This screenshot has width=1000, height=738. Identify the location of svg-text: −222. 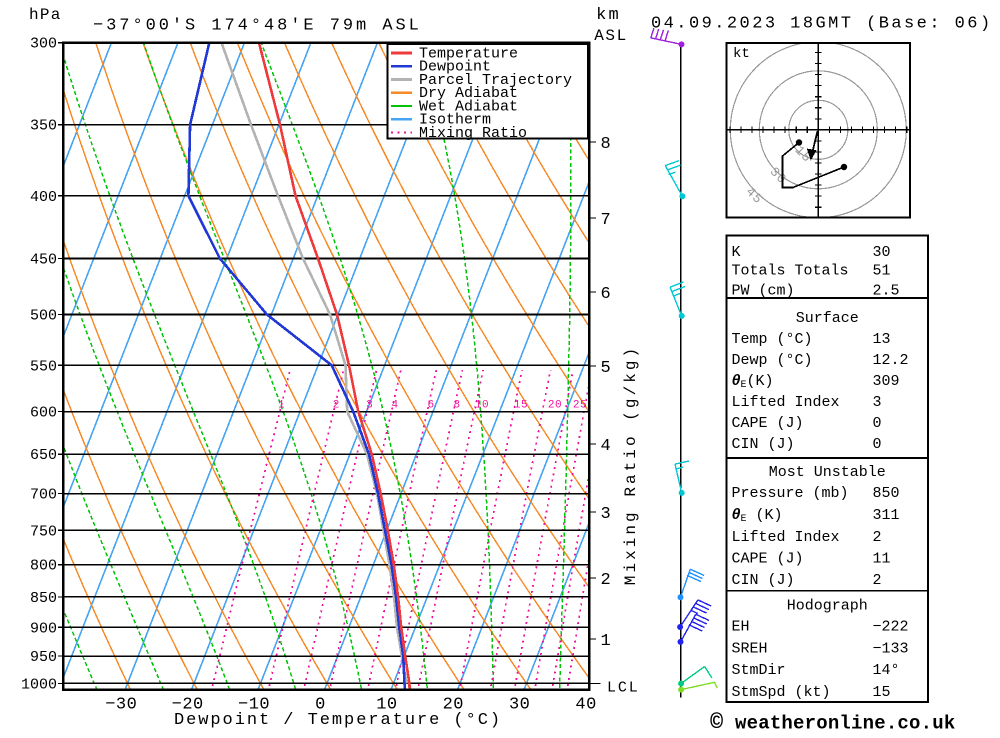
(891, 627).